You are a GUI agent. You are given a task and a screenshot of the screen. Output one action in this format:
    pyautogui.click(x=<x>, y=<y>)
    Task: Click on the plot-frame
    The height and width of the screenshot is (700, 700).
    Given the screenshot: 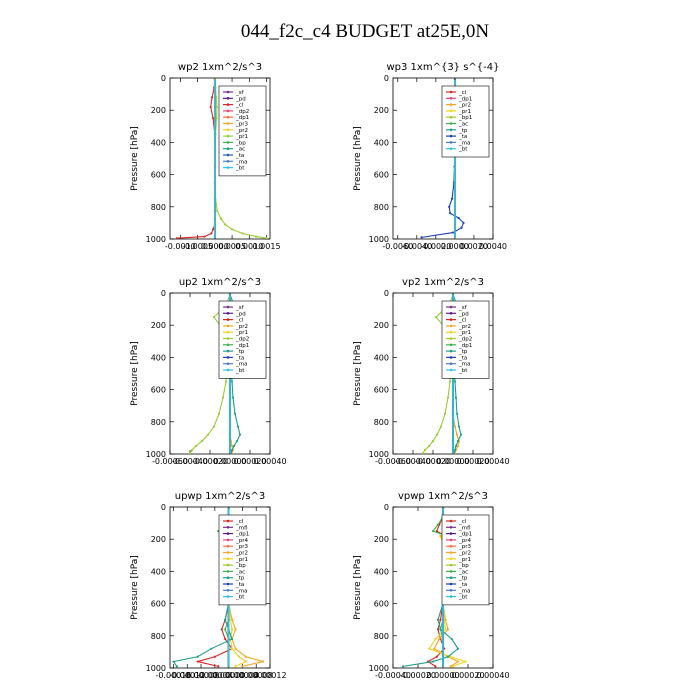 What is the action you would take?
    pyautogui.click(x=443, y=373)
    